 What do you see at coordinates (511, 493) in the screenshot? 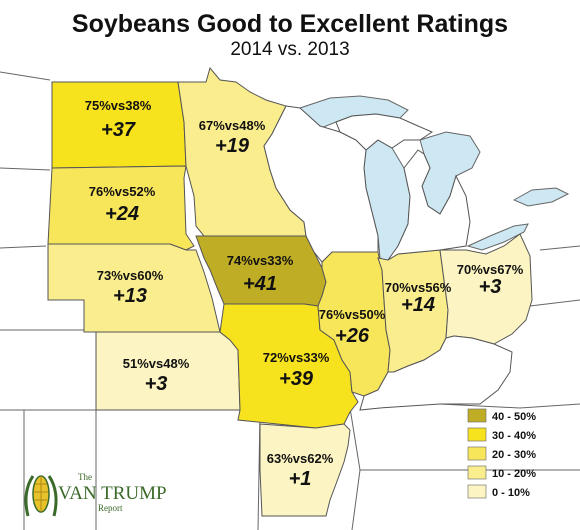
I see `legend-label-0-10: 0 - 10%` at bounding box center [511, 493].